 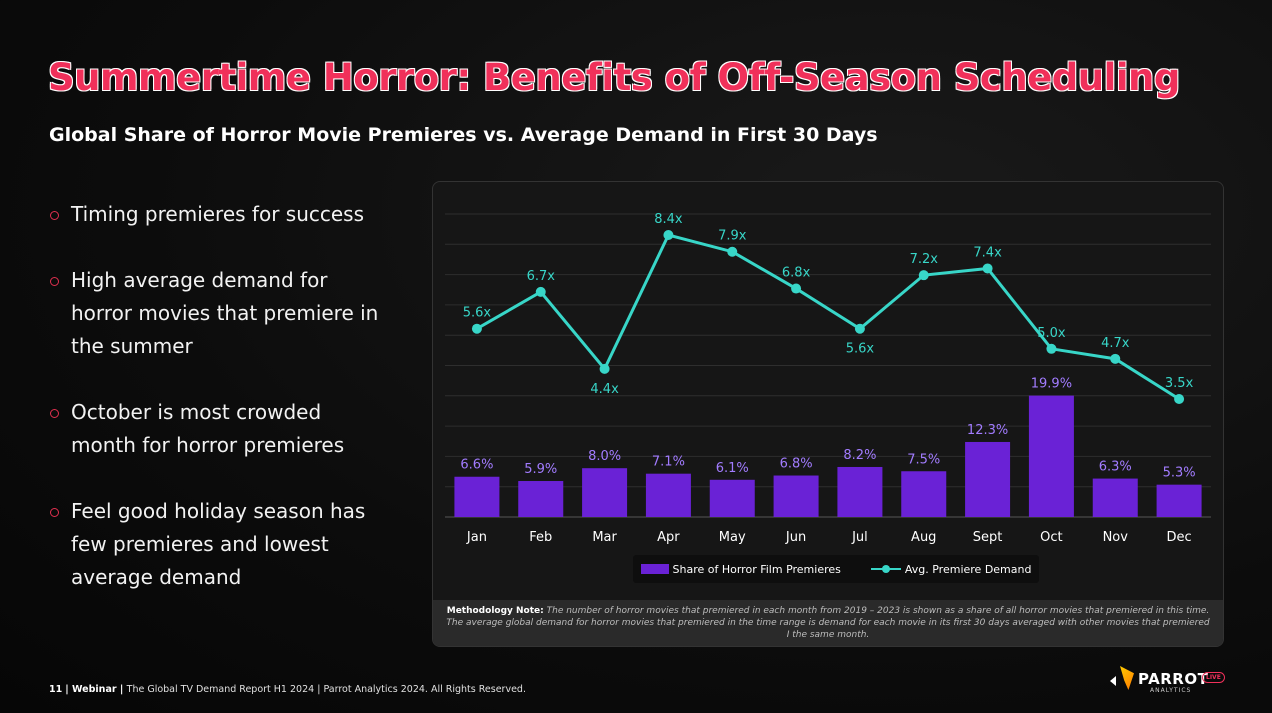 I want to click on x-tick-label: Apr, so click(x=668, y=537).